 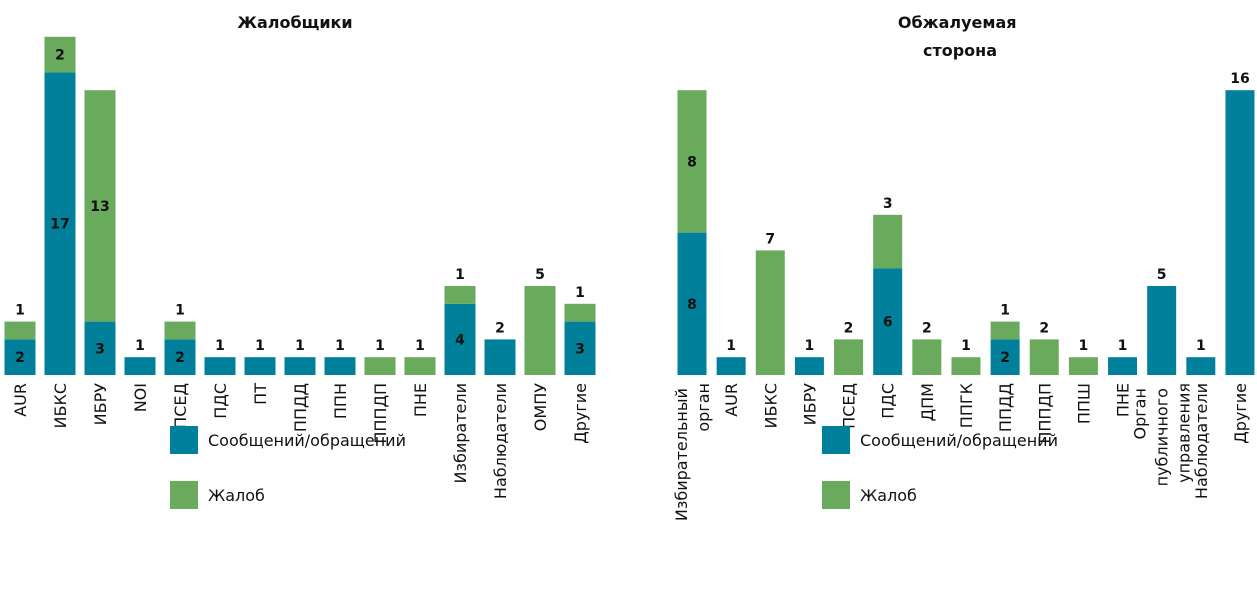 I want to click on x-tick-label: ППГК, so click(x=966, y=405).